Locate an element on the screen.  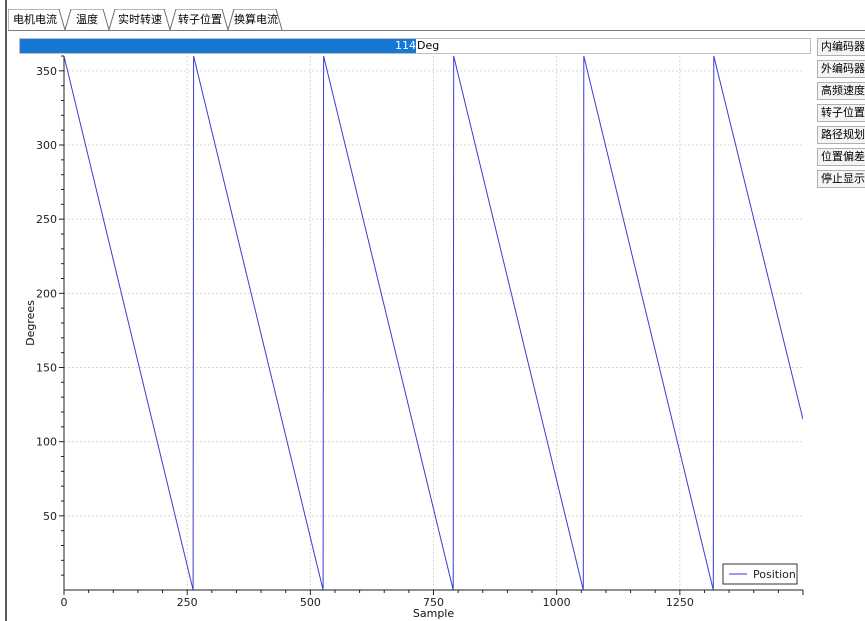
y-tick-label: 200 is located at coordinates (46, 293).